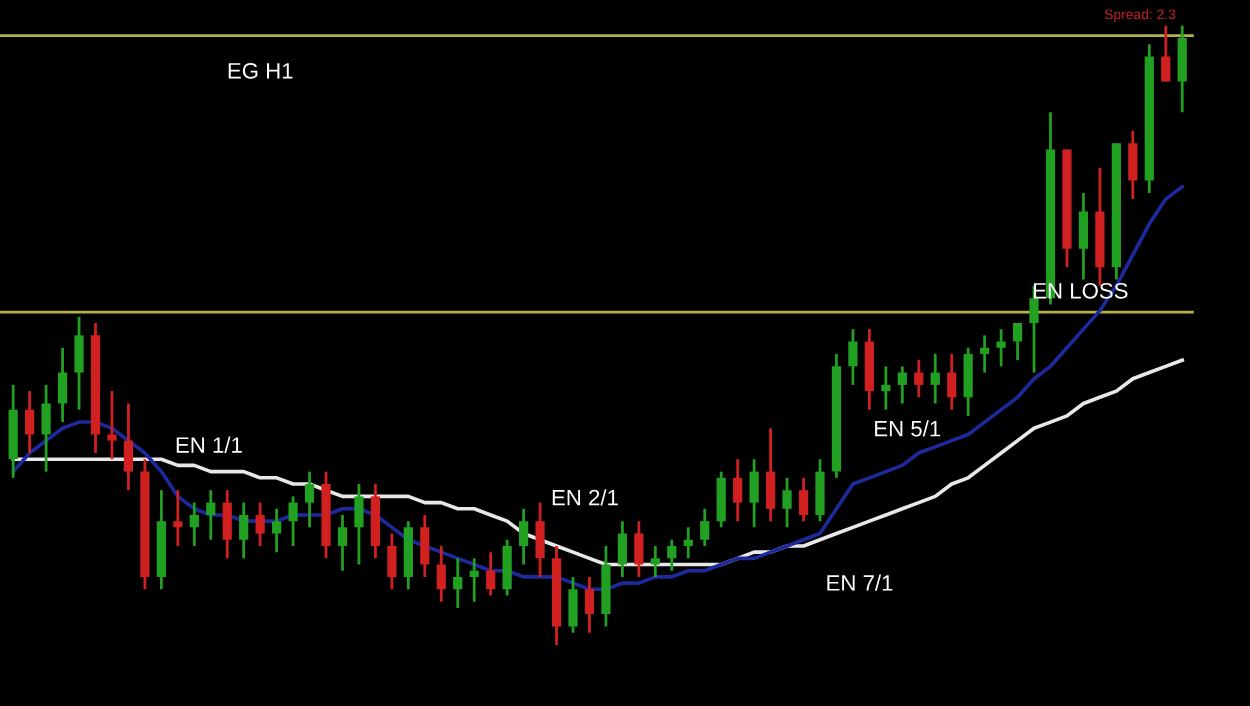  Describe the element at coordinates (908, 428) in the screenshot. I see `annotation: EN 5/1` at that location.